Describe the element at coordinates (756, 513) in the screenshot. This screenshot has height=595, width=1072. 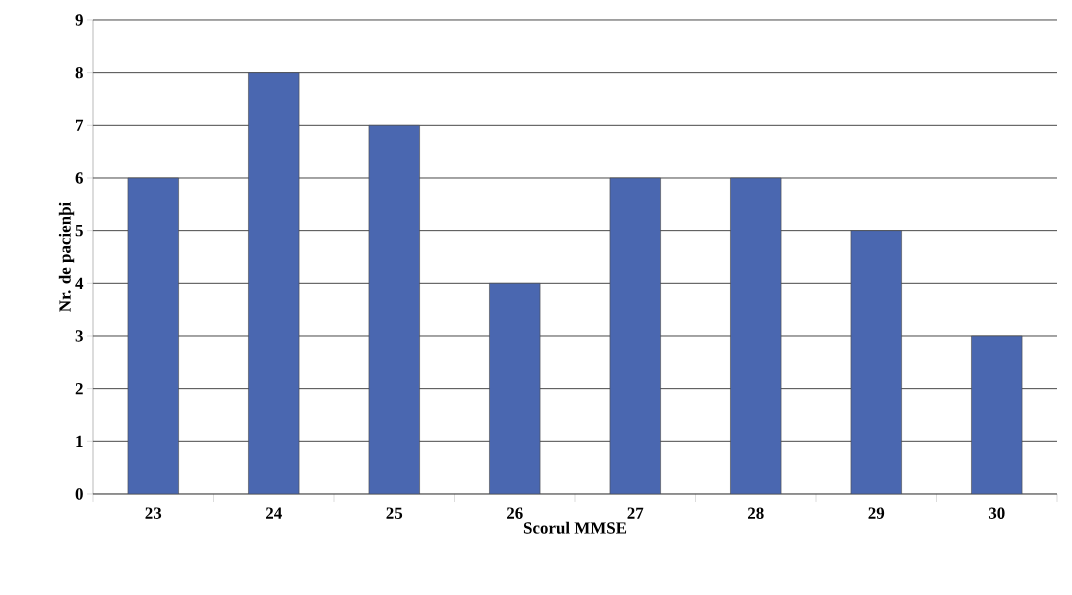
I see `x-tick-label: 28` at that location.